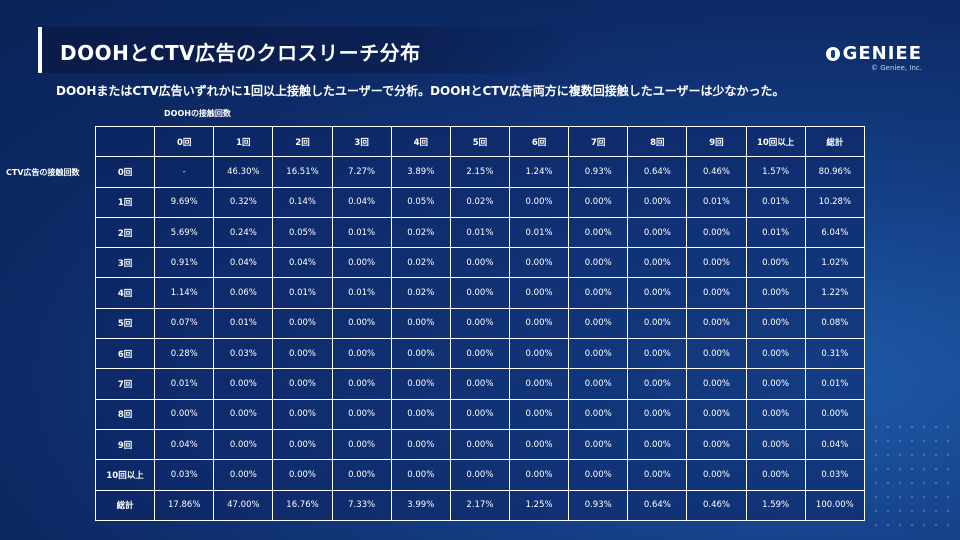 Image resolution: width=960 pixels, height=540 pixels. What do you see at coordinates (420, 141) in the screenshot?
I see `table-header-cell: 4回` at bounding box center [420, 141].